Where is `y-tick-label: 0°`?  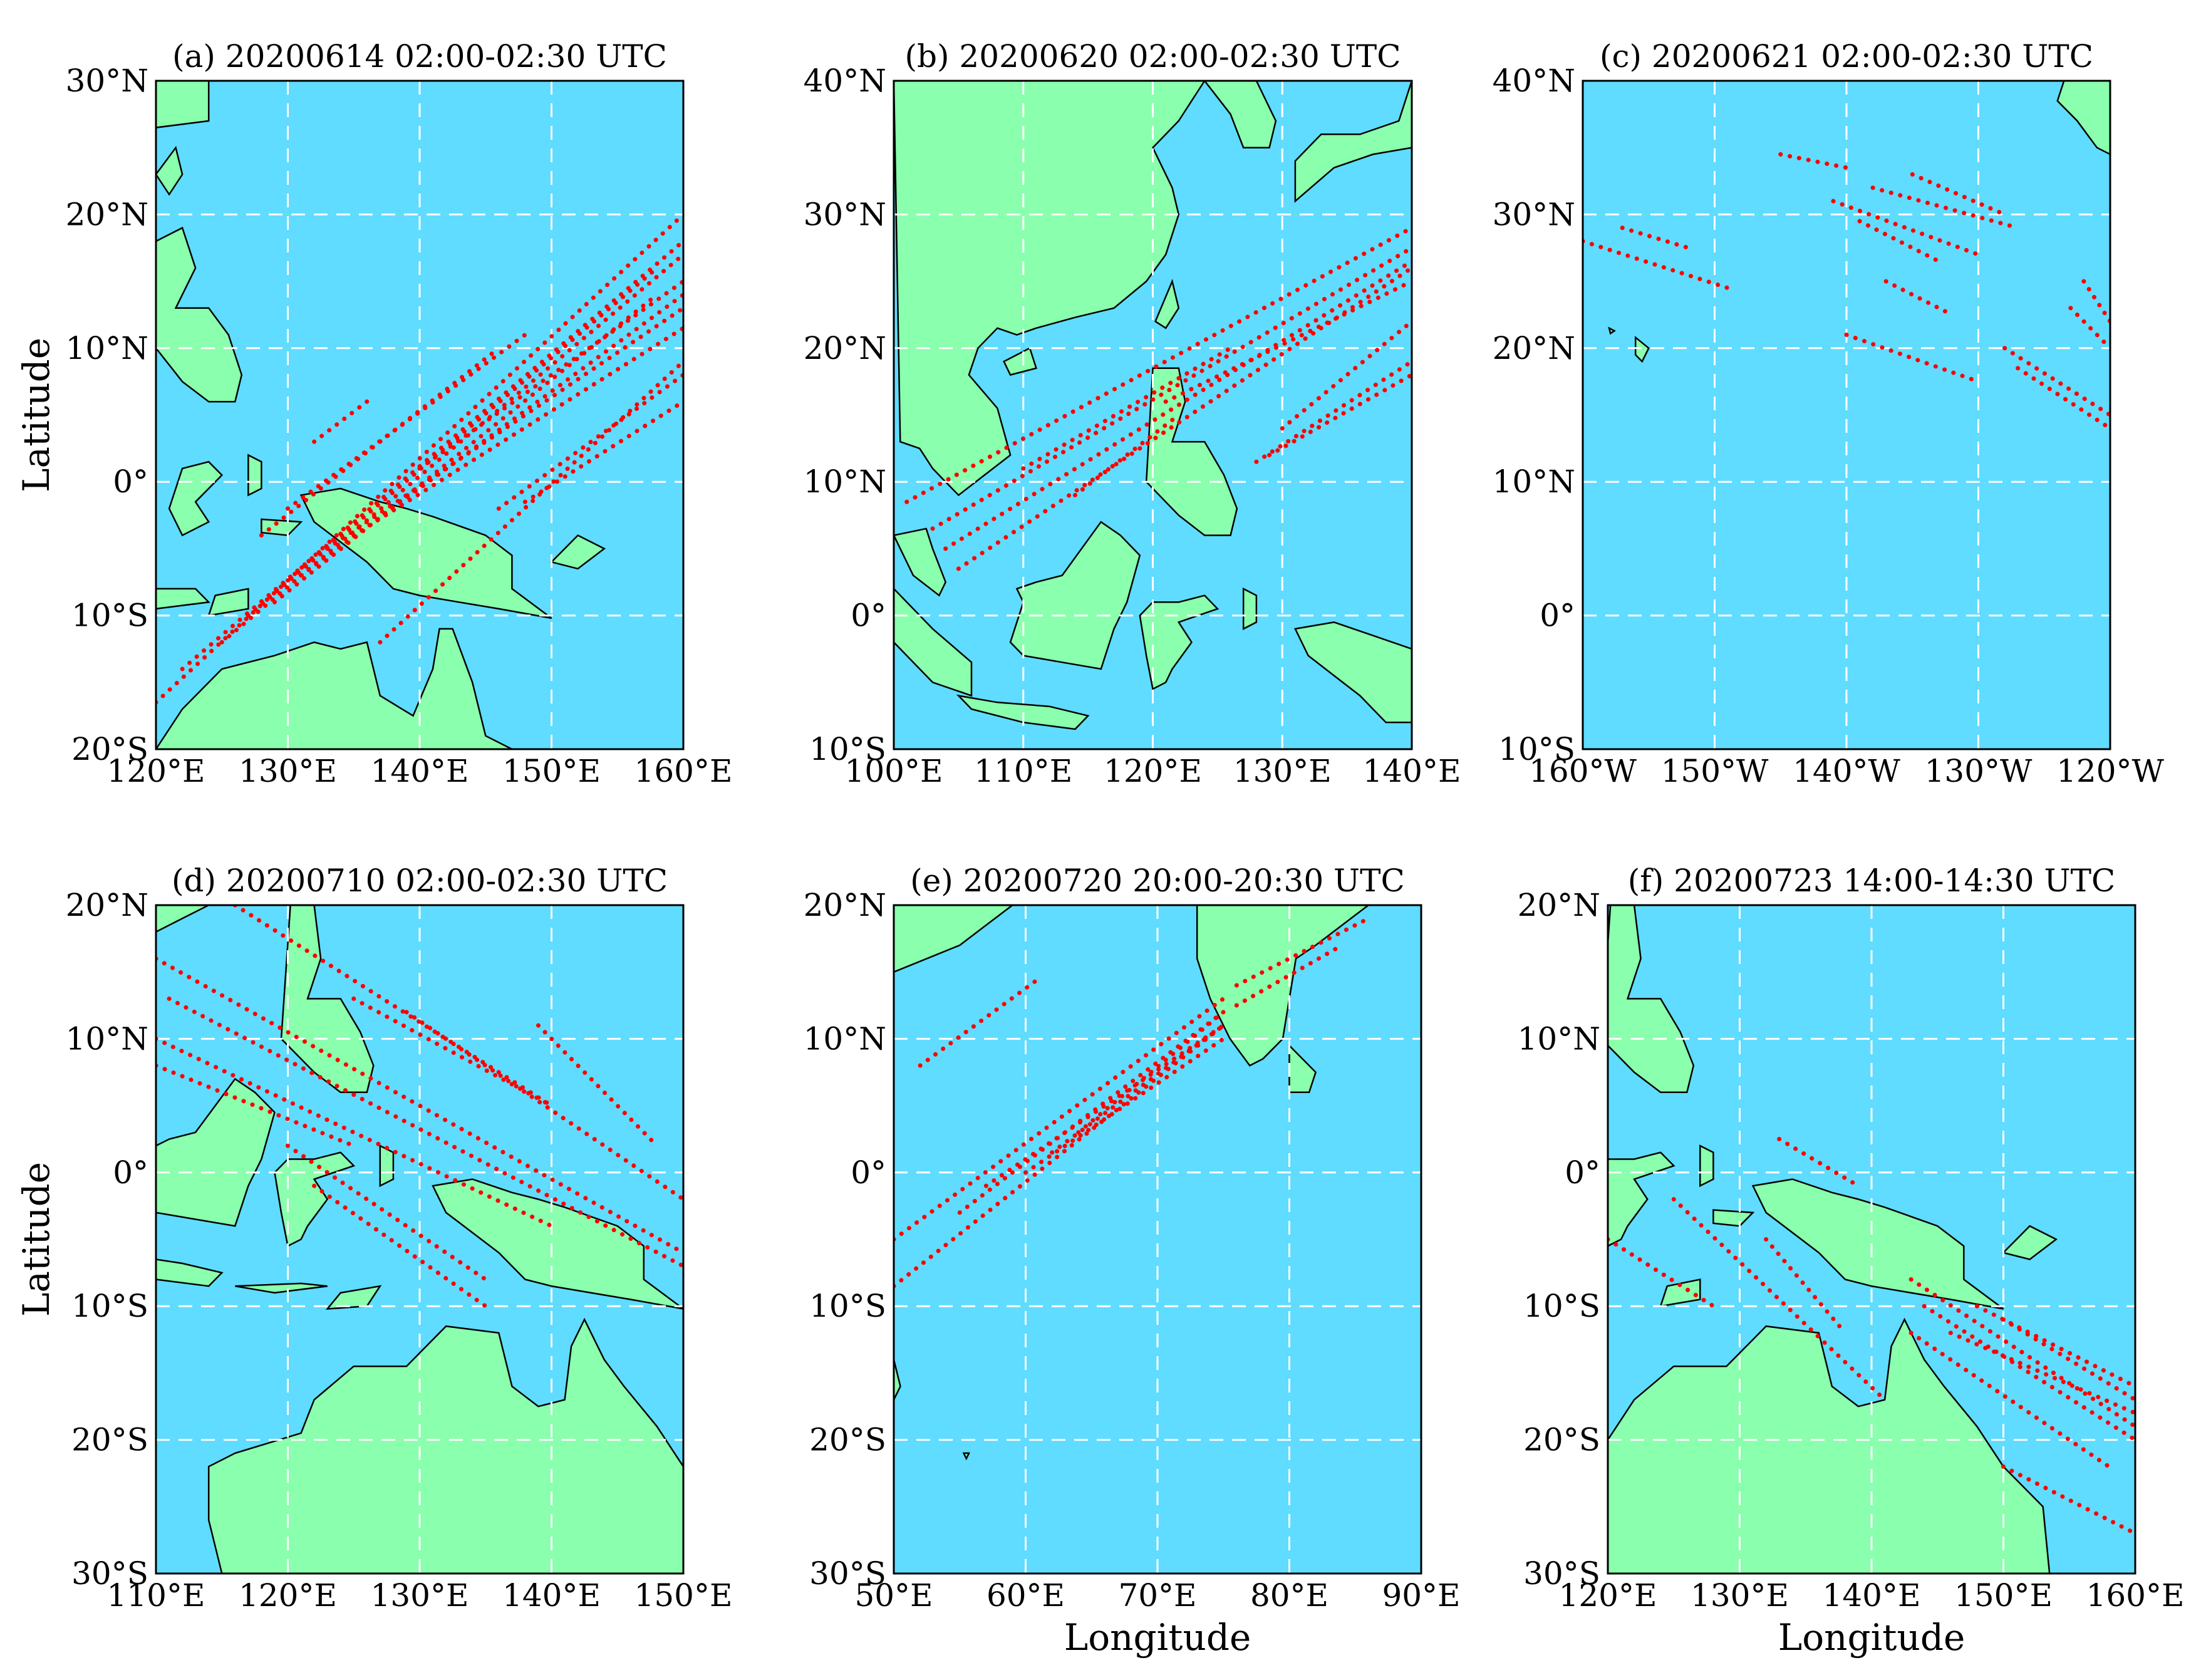
y-tick-label: 0° is located at coordinates (869, 616).